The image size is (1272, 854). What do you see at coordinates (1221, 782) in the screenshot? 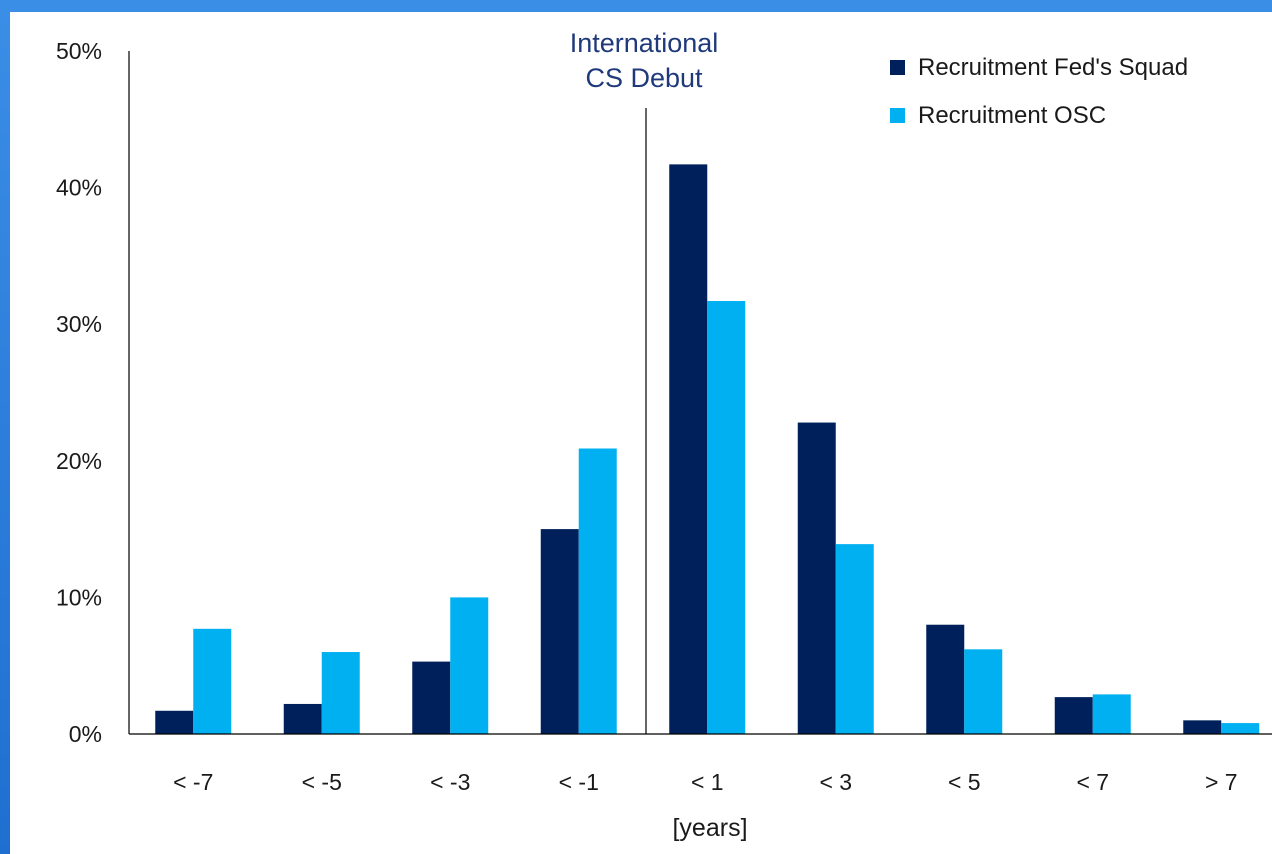
I see `x-category-label: > 7` at bounding box center [1221, 782].